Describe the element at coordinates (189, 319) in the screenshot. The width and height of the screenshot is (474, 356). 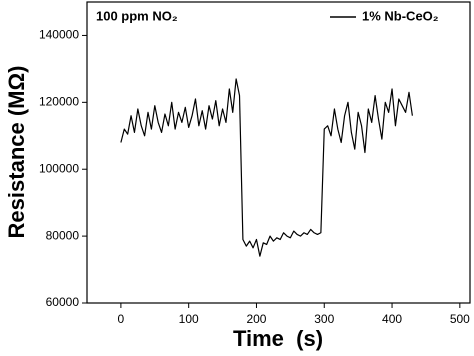
I see `x-tick-label: 100` at that location.